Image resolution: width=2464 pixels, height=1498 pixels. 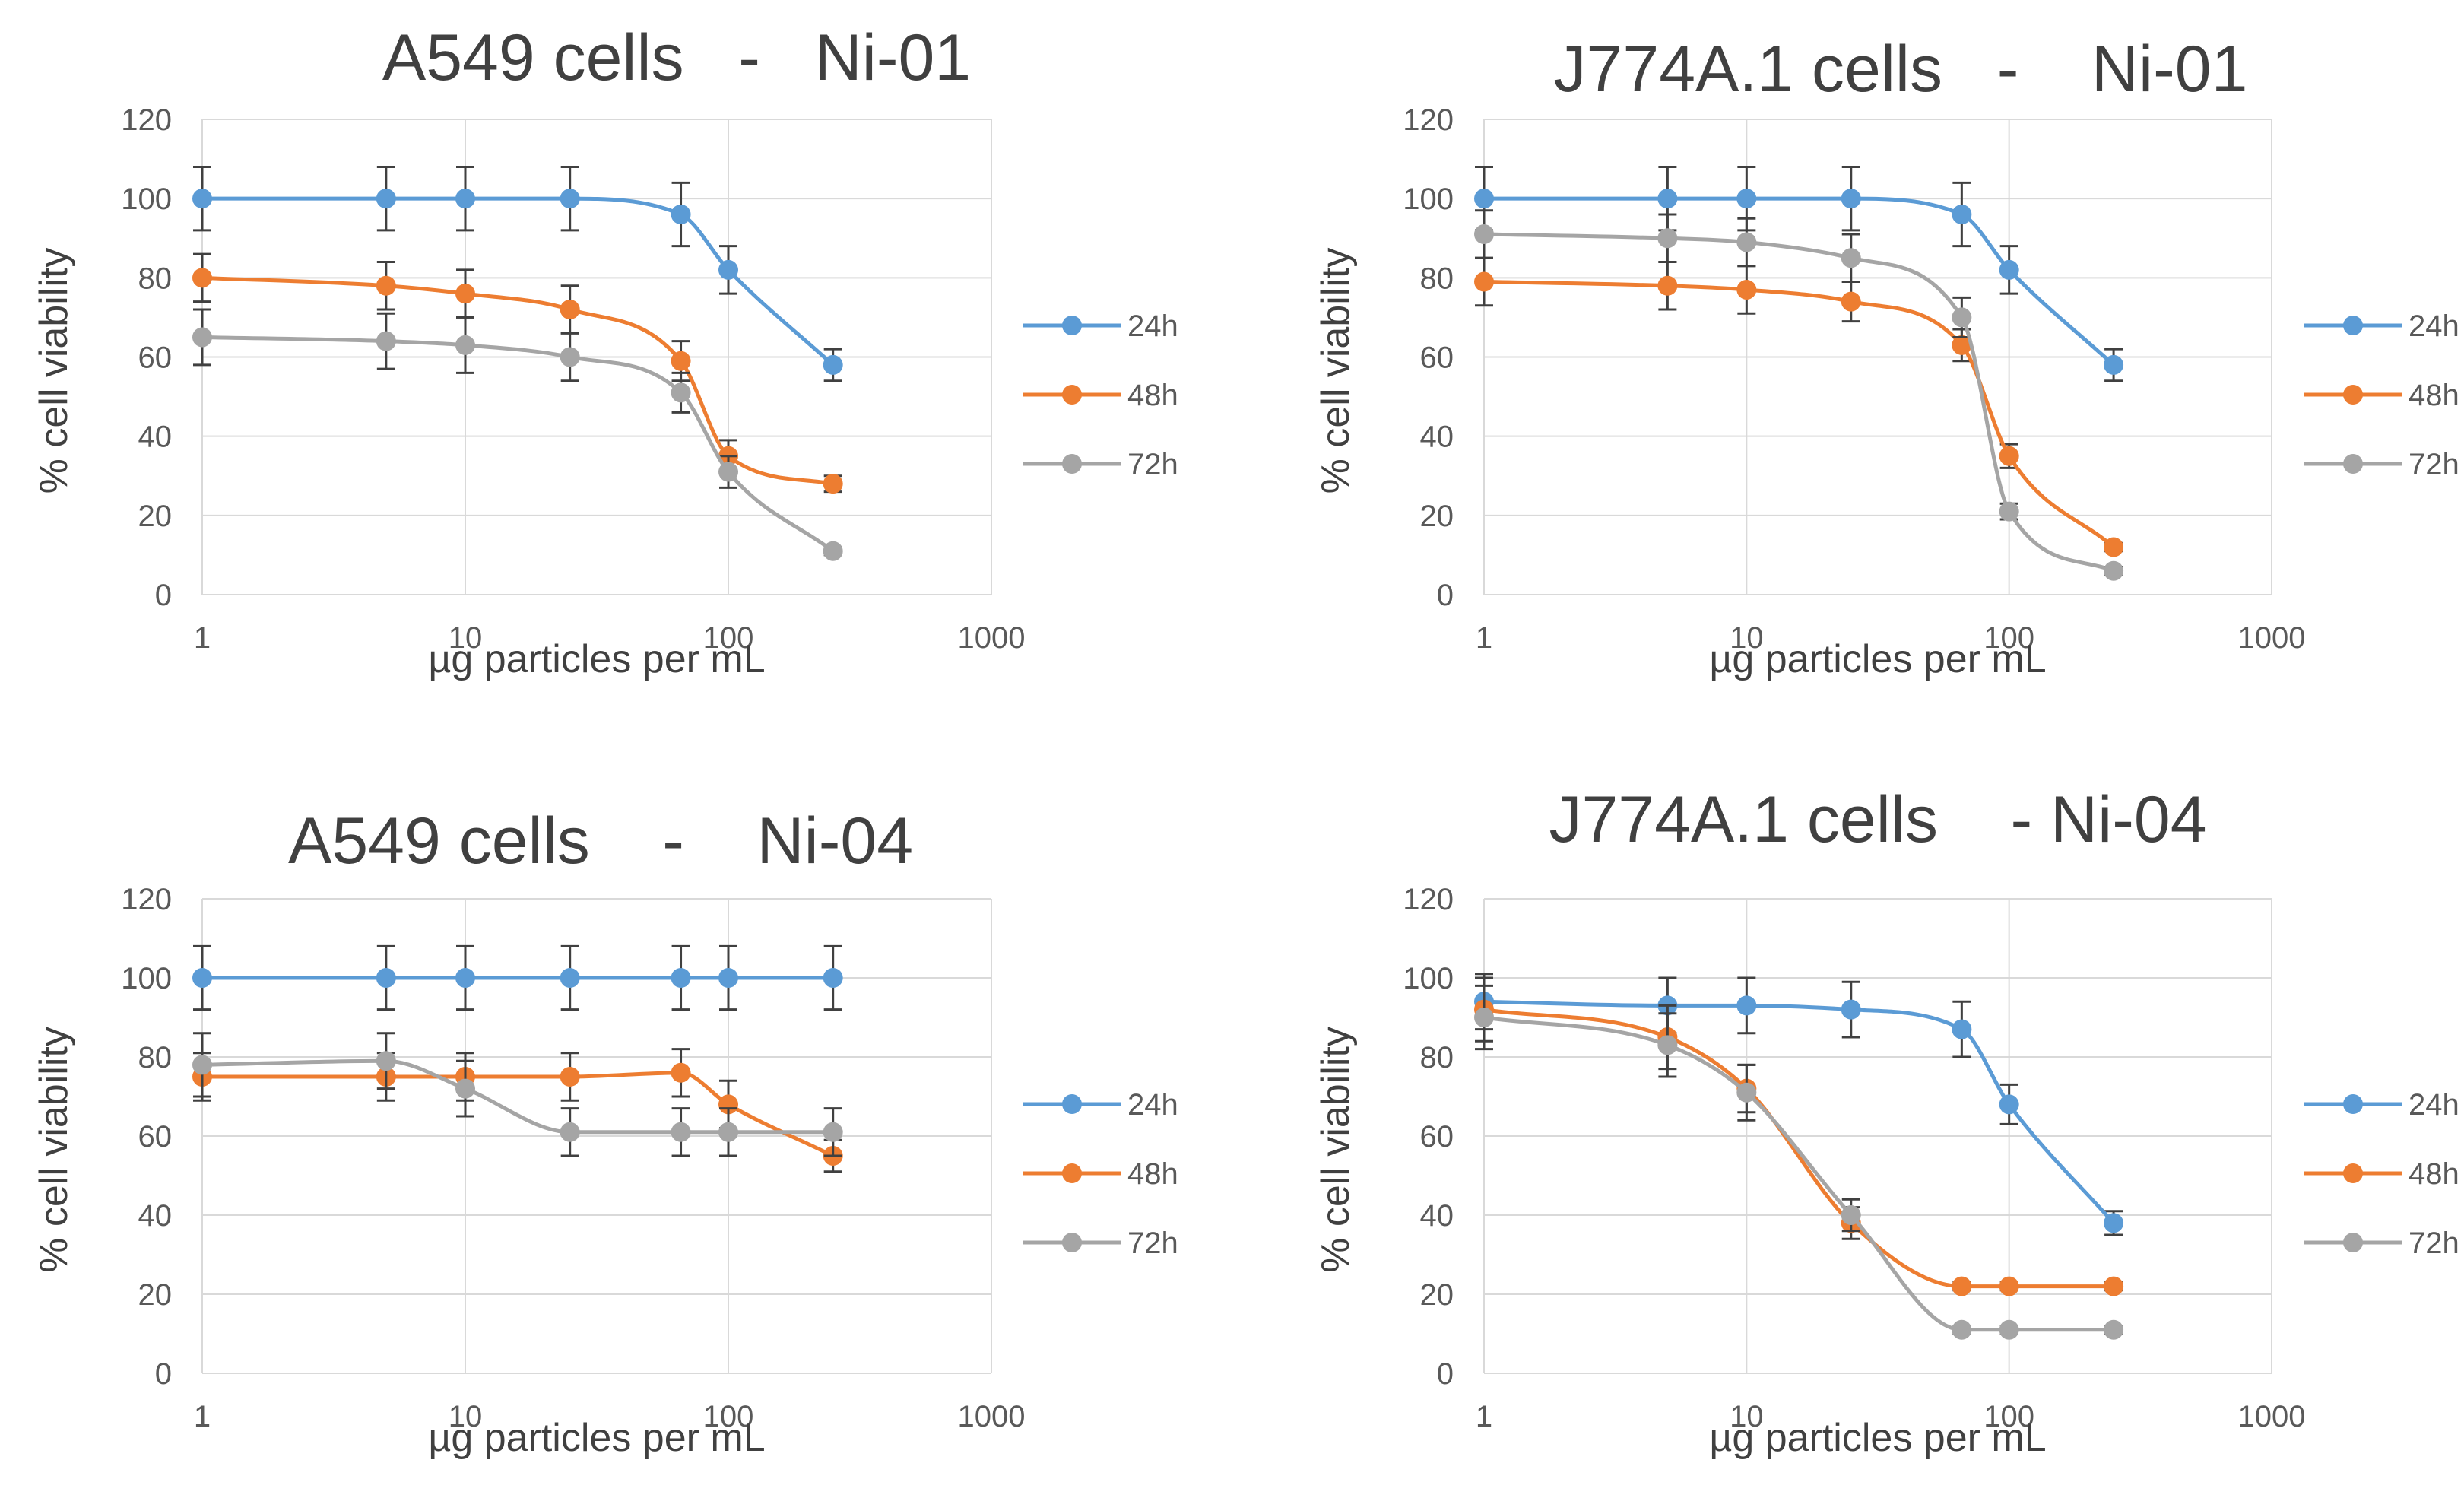 I want to click on y-tick-label: 80, so click(x=1437, y=1057).